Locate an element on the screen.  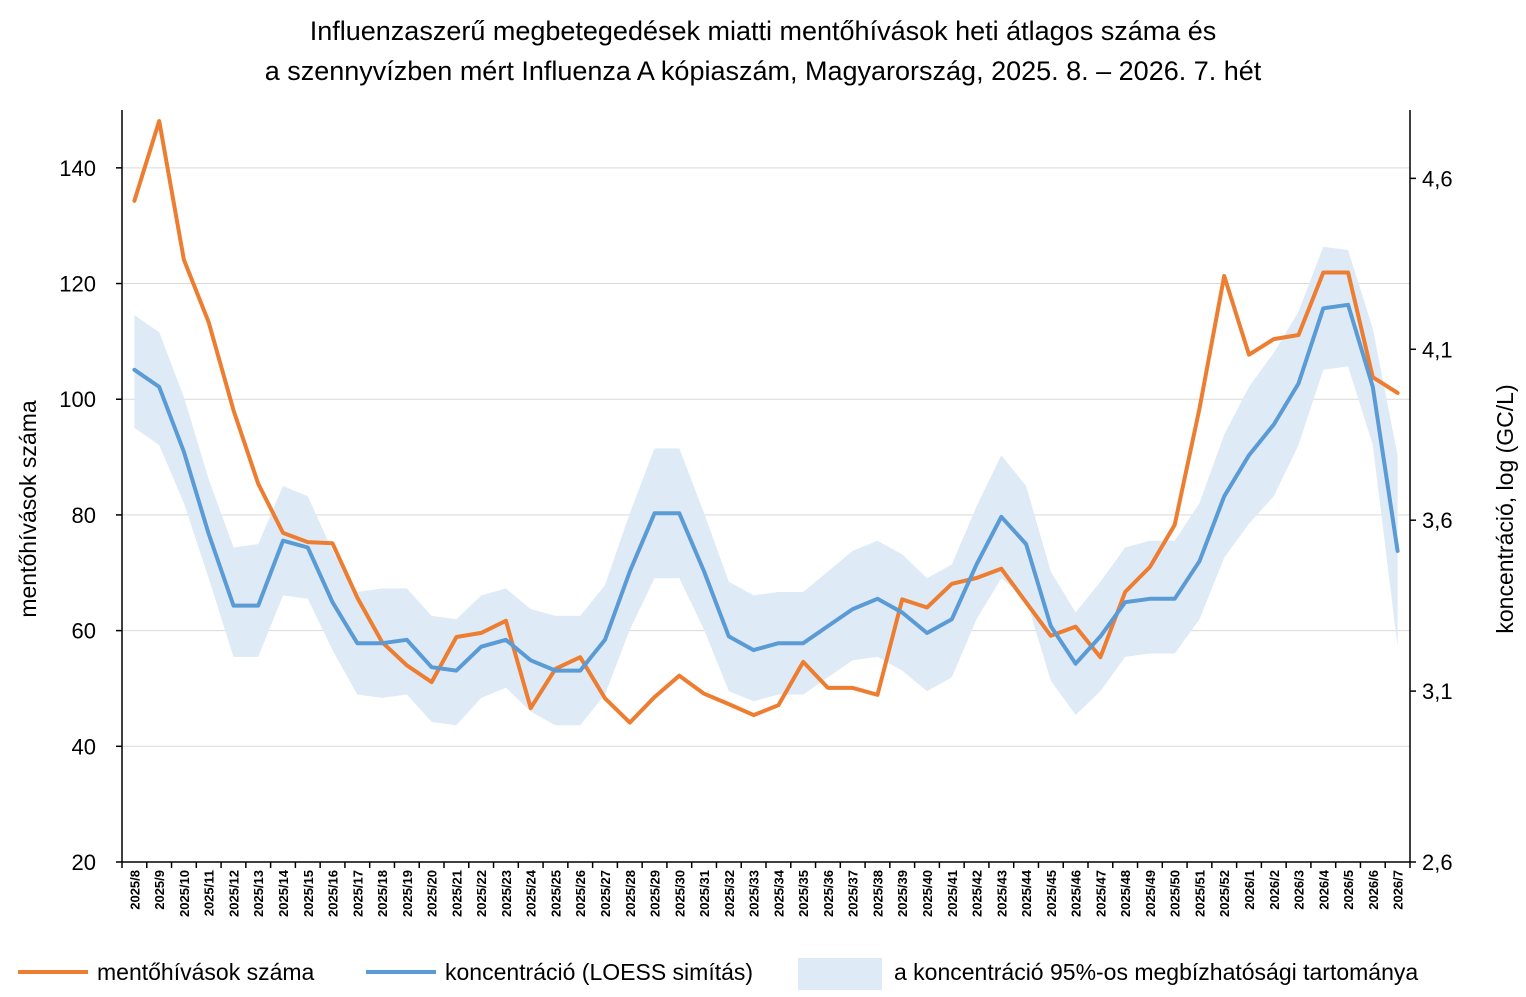
x-tick-label: 2025/23 is located at coordinates (506, 893).